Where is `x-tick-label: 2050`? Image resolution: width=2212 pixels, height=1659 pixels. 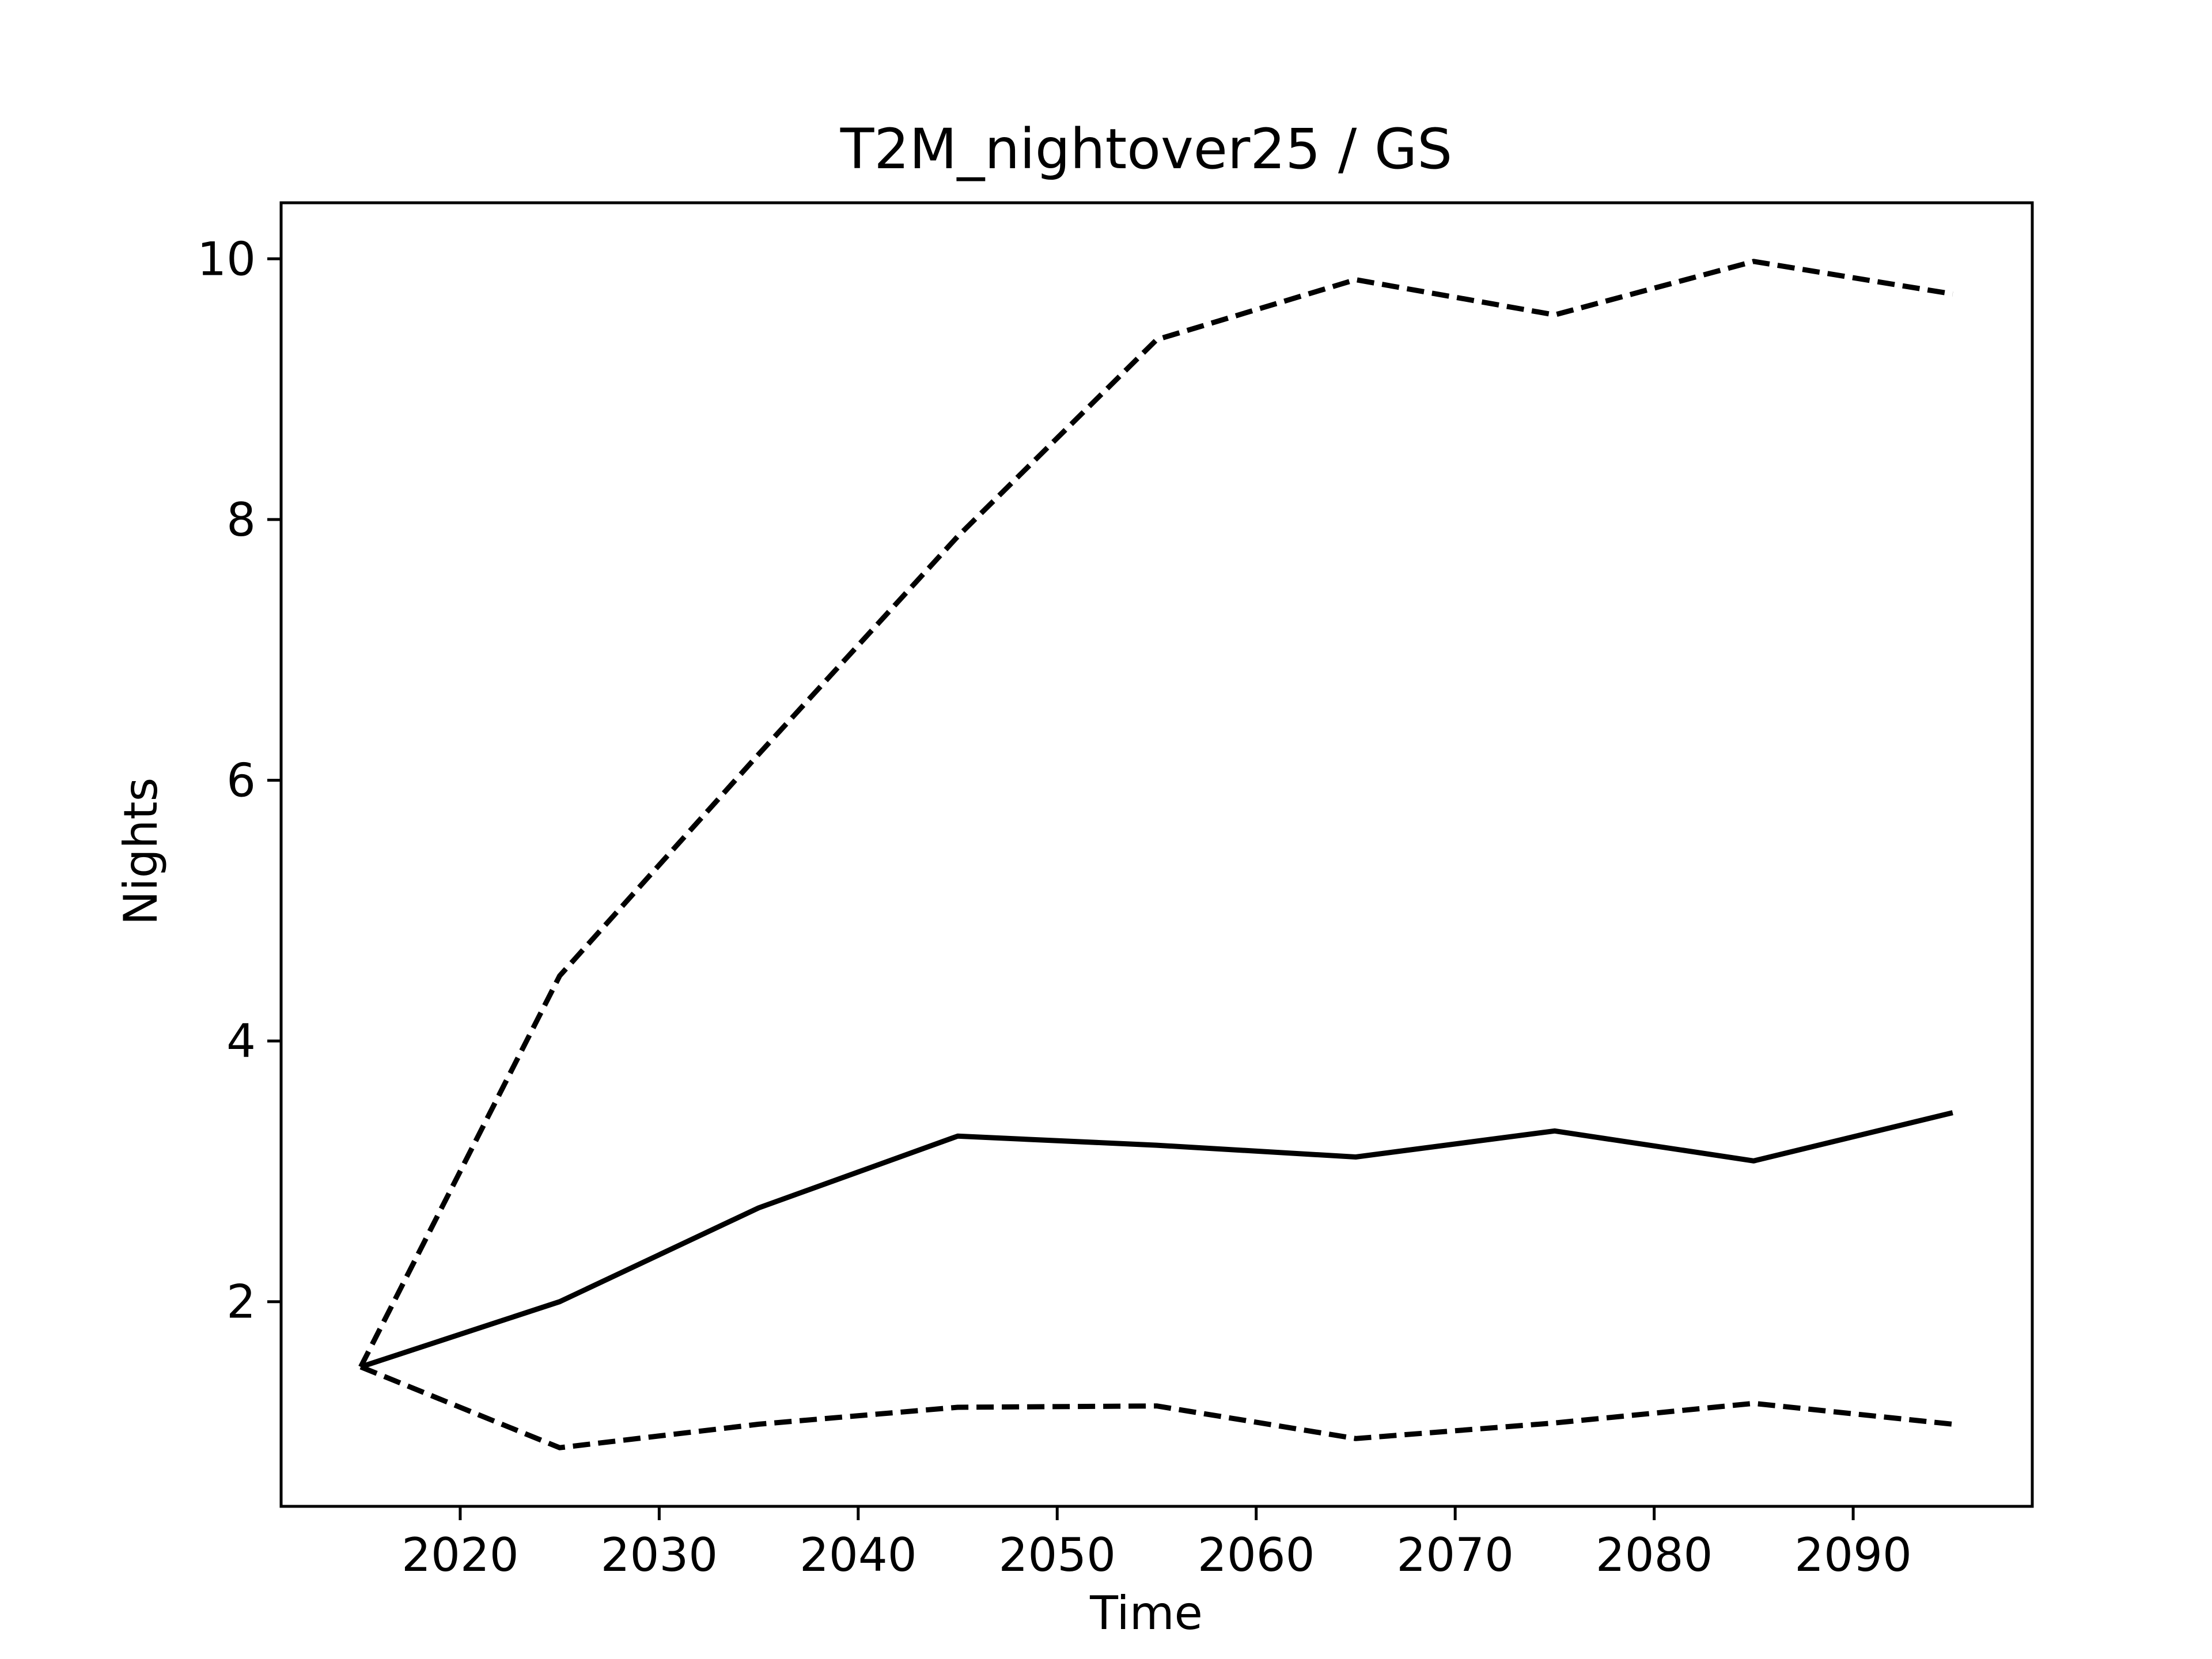
x-tick-label: 2050 is located at coordinates (1057, 1555).